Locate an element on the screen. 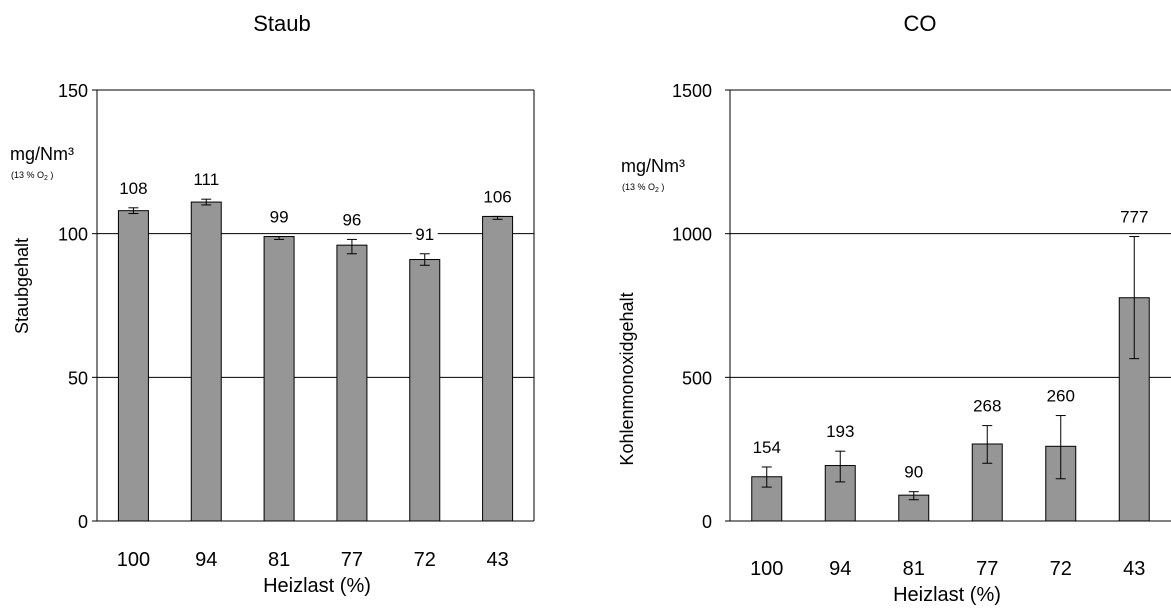  staub-data-label: 91 is located at coordinates (424, 234).